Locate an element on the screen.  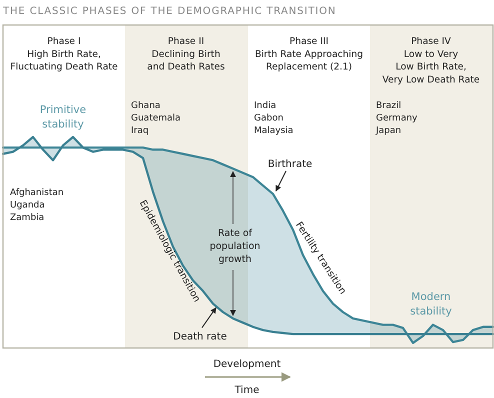
x-axis-title: Development is located at coordinates (247, 364).